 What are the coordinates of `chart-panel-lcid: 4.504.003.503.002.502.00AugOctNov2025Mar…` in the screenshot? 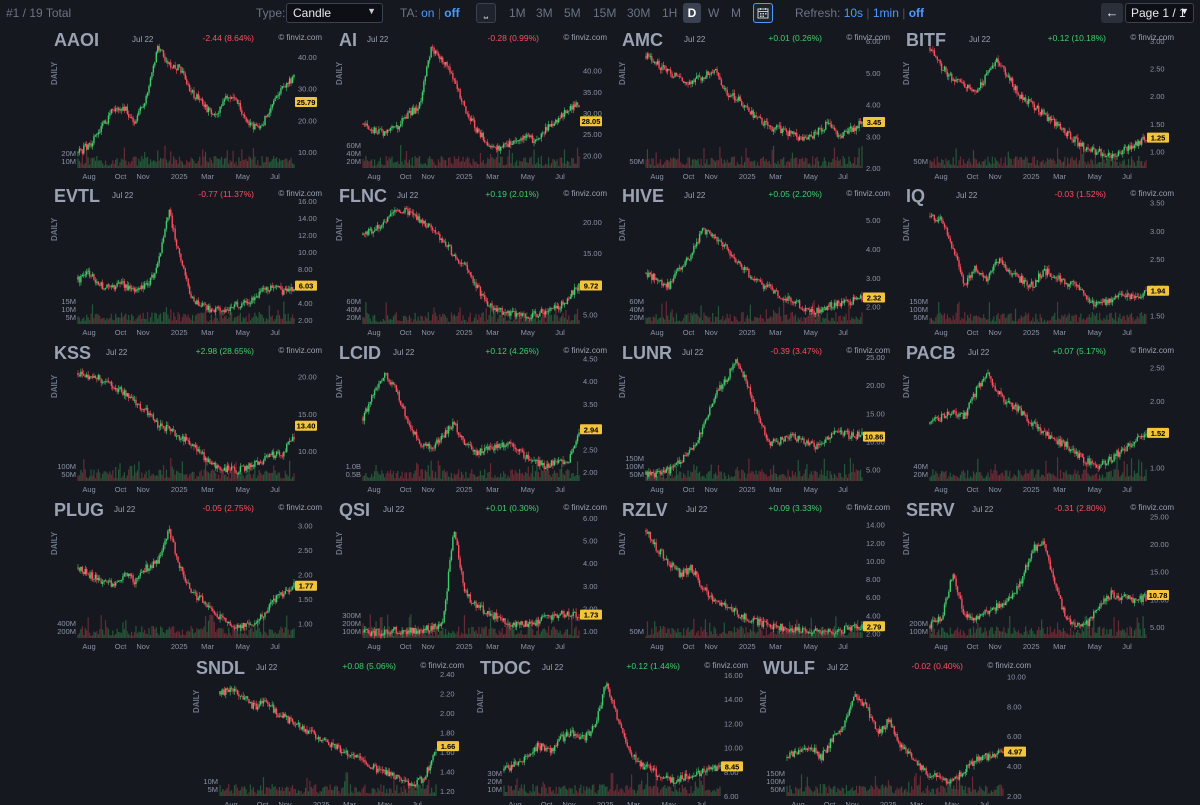 It's located at (474, 420).